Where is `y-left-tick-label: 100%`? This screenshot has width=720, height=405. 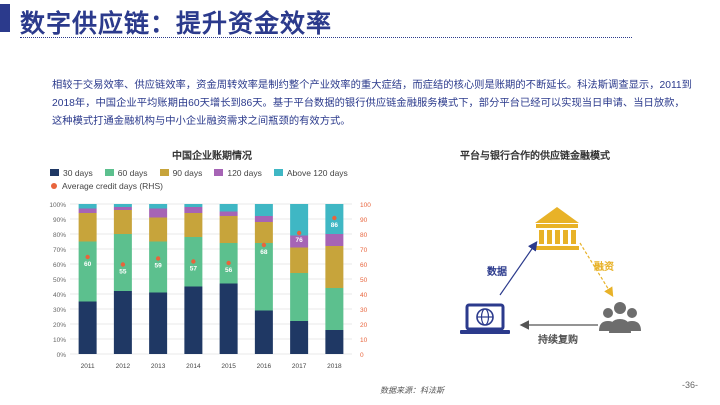 y-left-tick-label: 100% is located at coordinates (57, 205).